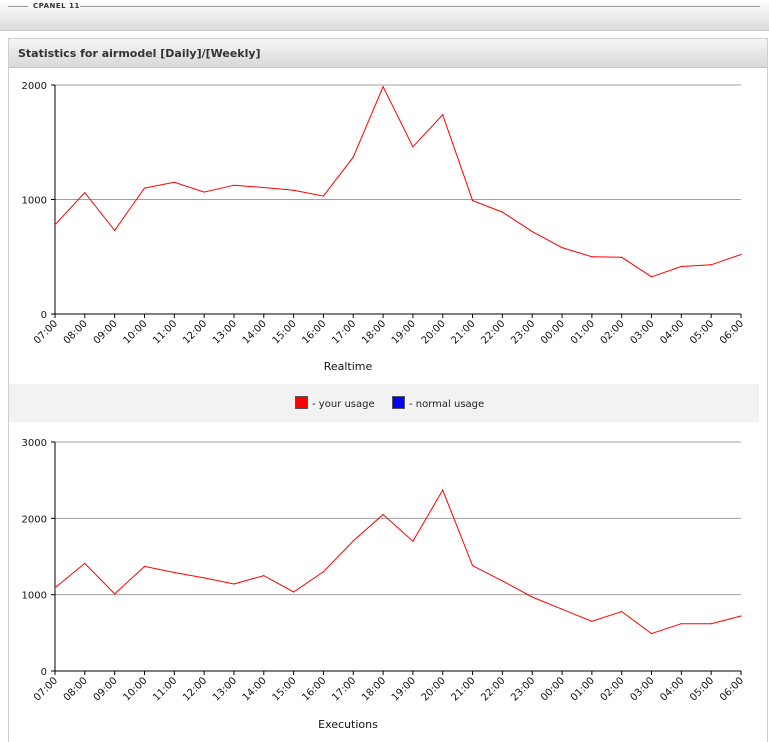 The image size is (769, 742). I want to click on x-tick-label: 23:00, so click(523, 332).